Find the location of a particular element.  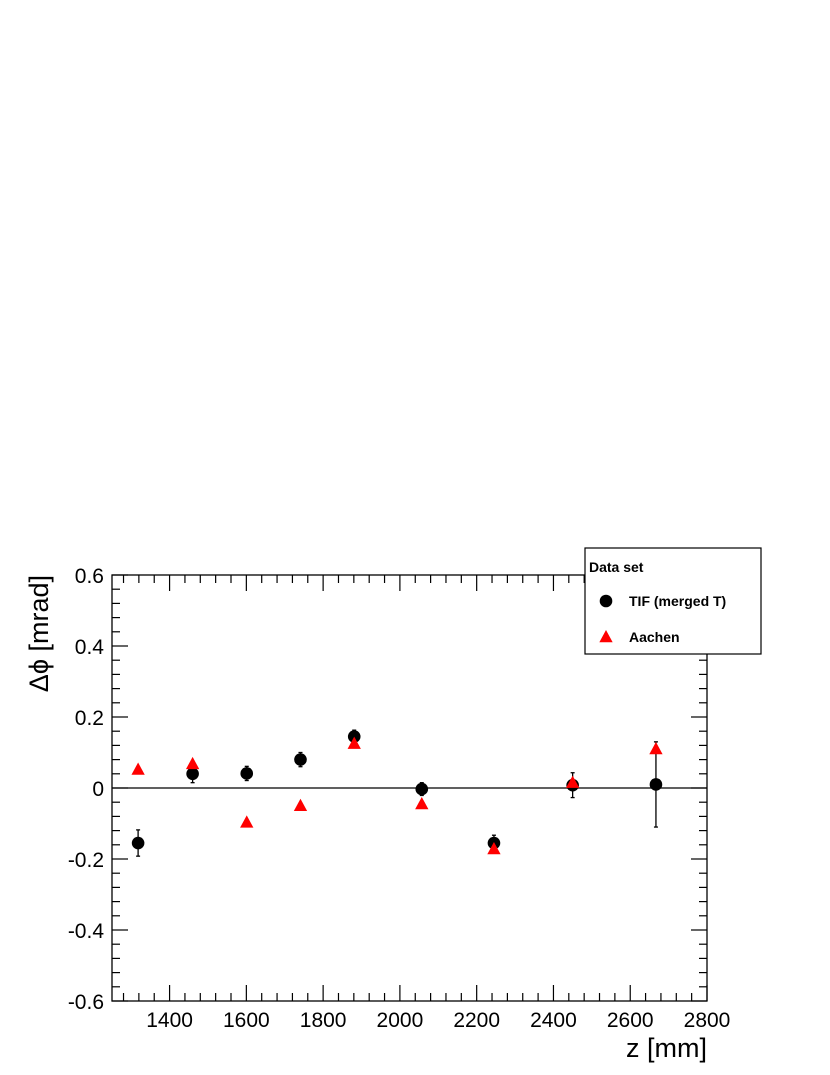

series-tif-merged-t- is located at coordinates (397, 793).